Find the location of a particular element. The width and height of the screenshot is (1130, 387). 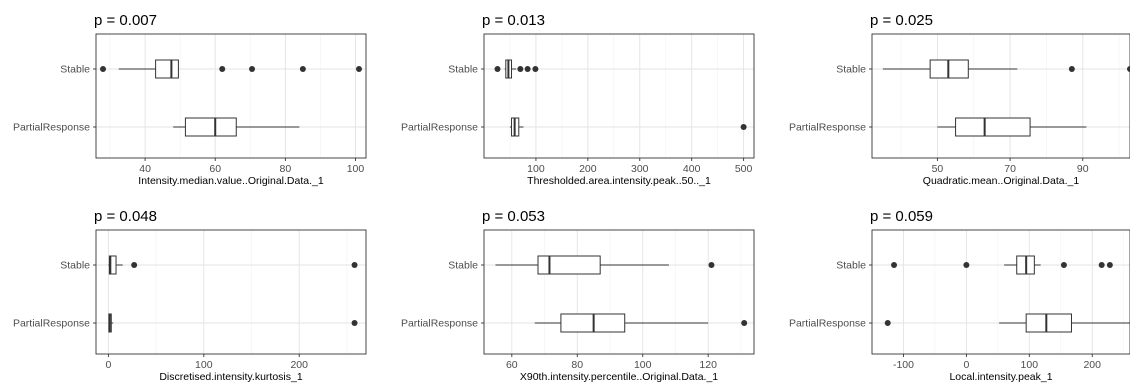

x-tick-label: 40 is located at coordinates (145, 169).